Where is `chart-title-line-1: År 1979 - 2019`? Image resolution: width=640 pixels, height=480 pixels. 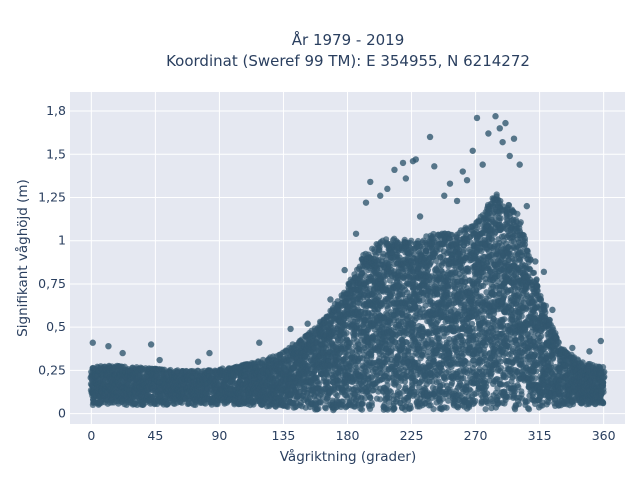
chart-title-line-1: År 1979 - 2019 is located at coordinates (348, 39).